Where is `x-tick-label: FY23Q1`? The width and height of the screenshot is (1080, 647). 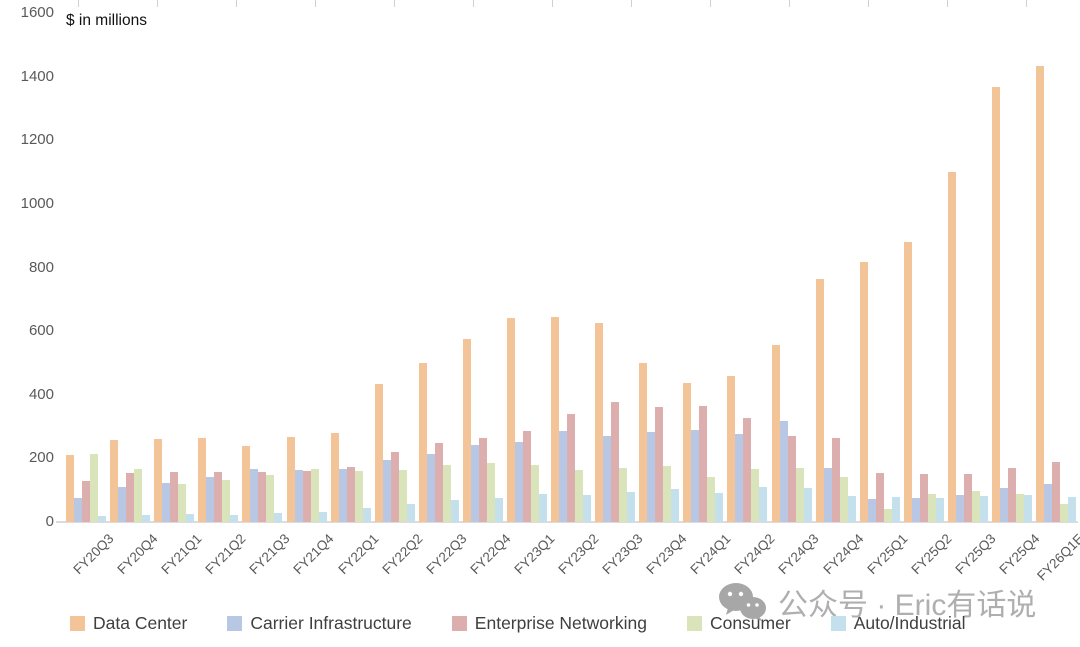 x-tick-label: FY23Q1 is located at coordinates (534, 554).